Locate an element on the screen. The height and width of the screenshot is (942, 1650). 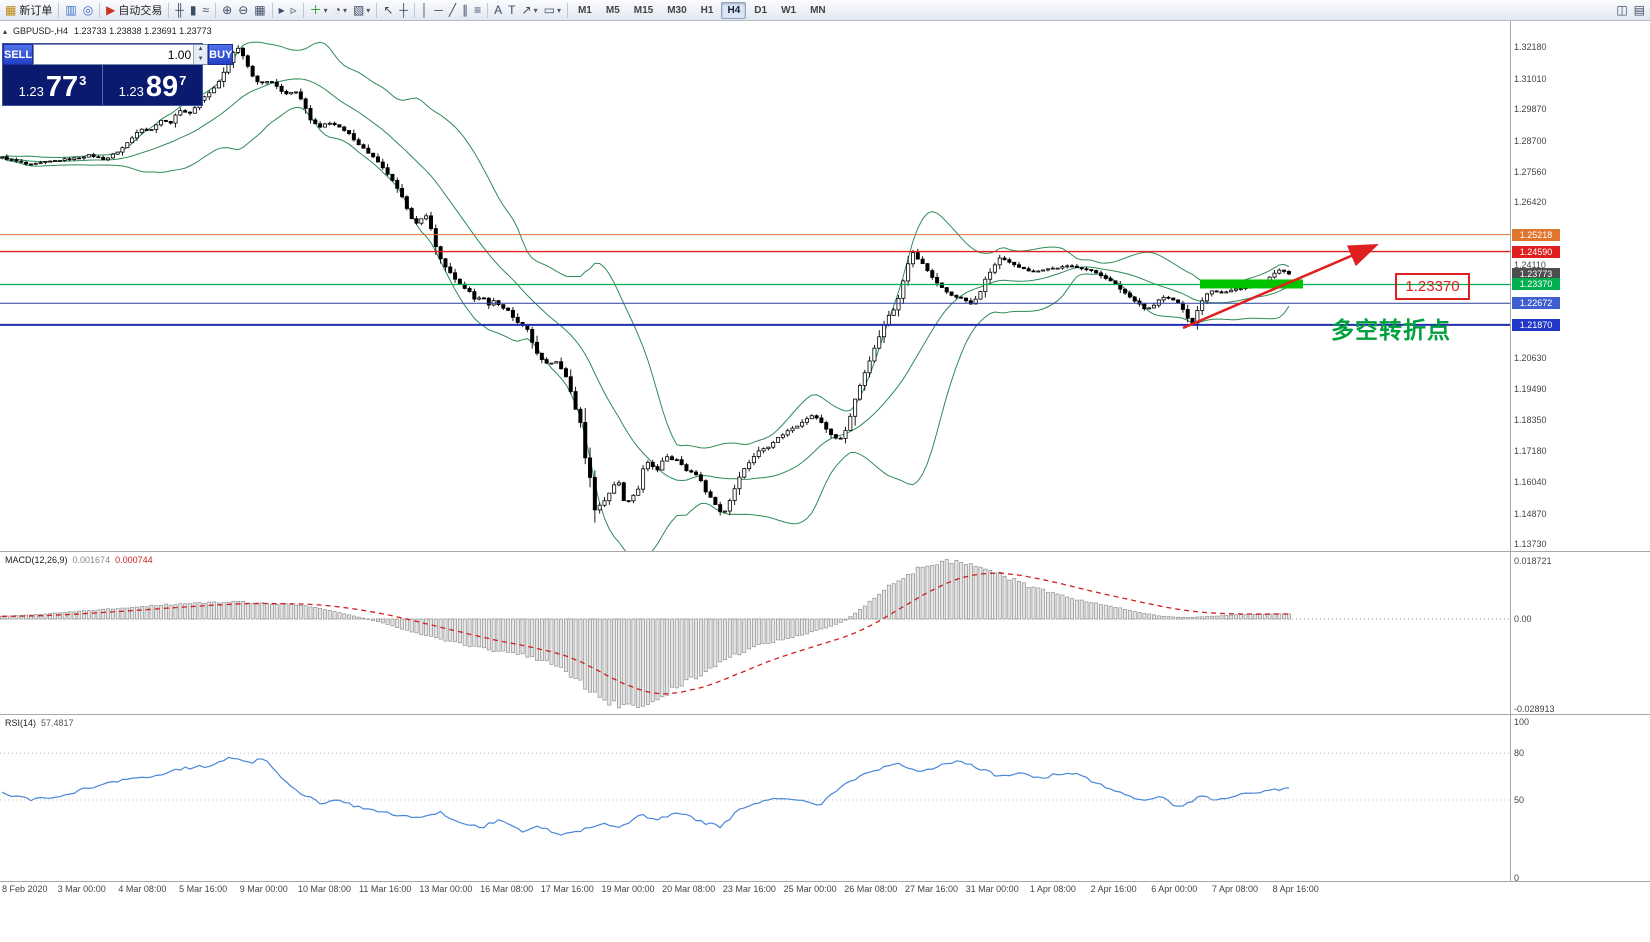
price-tick: 1.19490 is located at coordinates (1530, 389).